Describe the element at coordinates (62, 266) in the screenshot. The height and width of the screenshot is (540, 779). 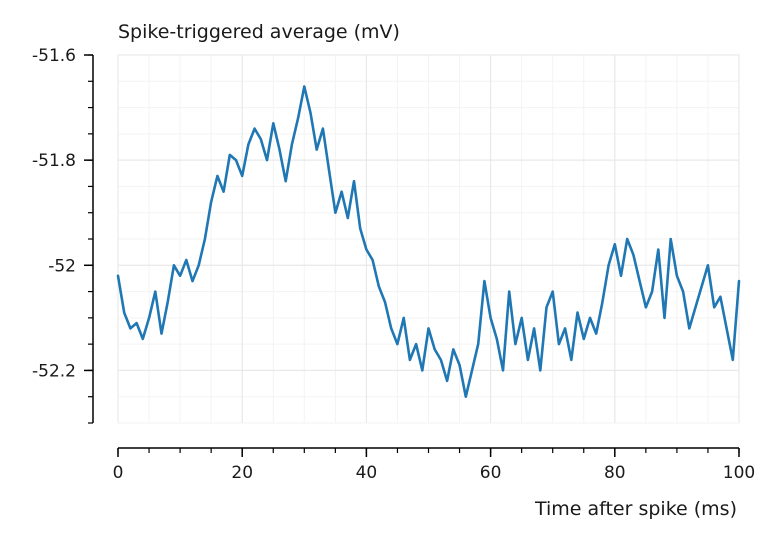
I see `y-tick-label: -52` at that location.